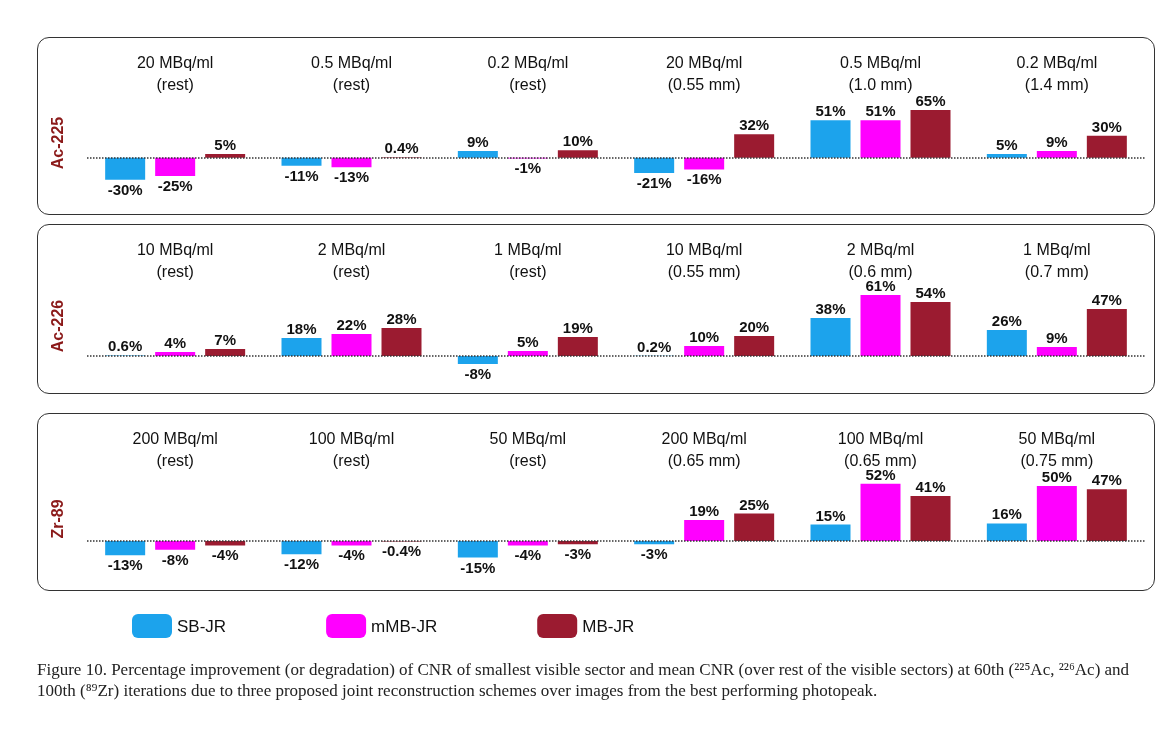 Image resolution: width=1167 pixels, height=755 pixels. Describe the element at coordinates (1006, 514) in the screenshot. I see `data-label: 16%` at that location.